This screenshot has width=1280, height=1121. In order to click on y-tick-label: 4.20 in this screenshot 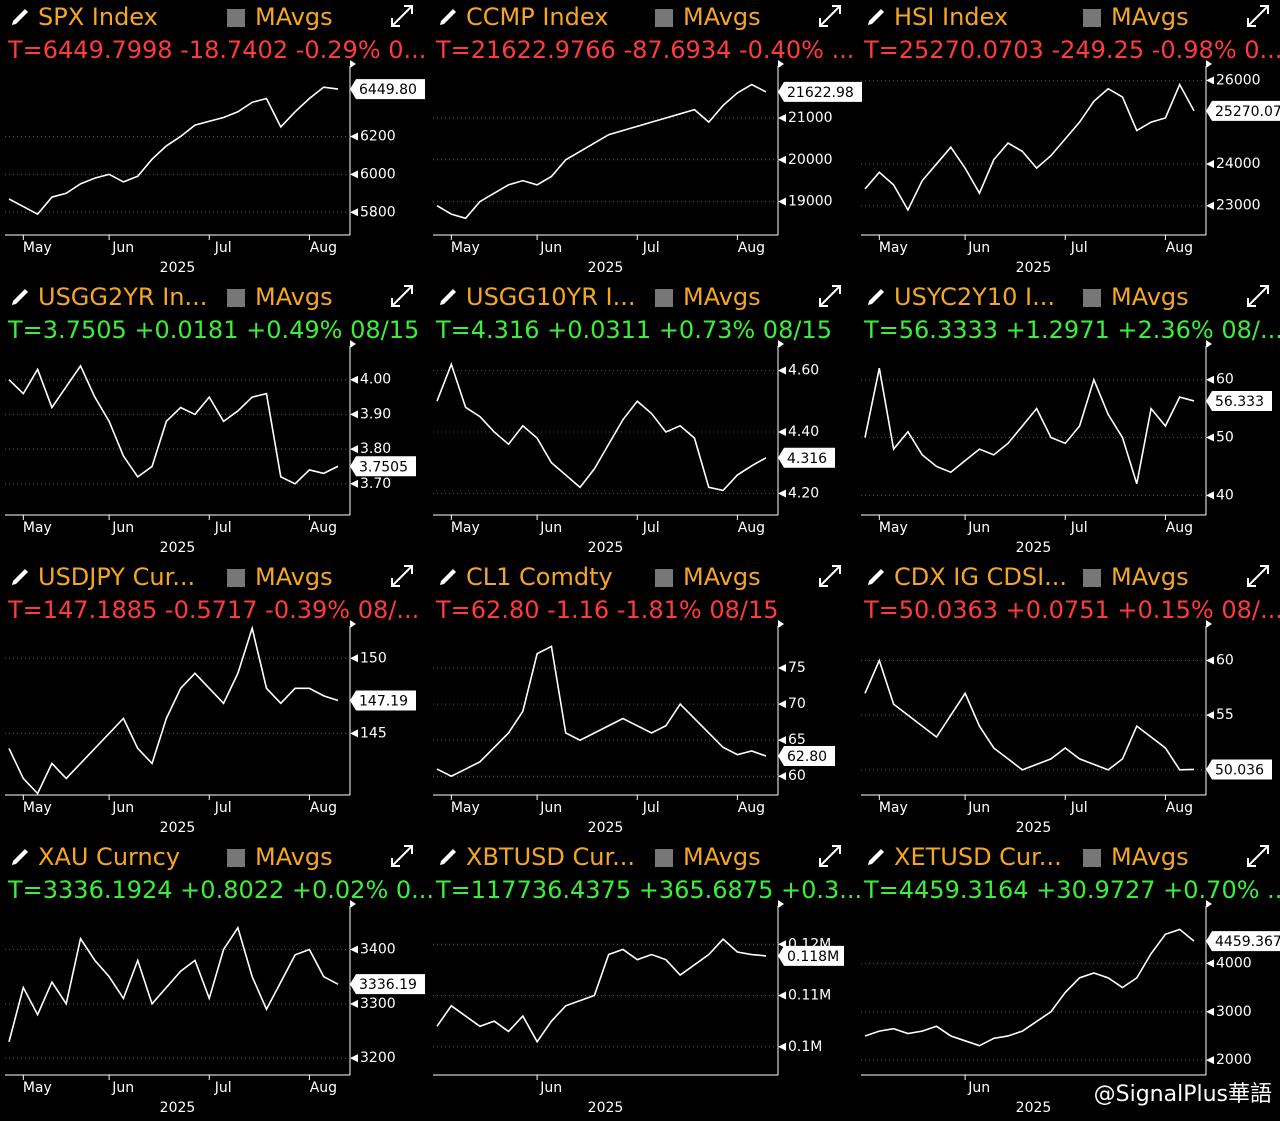, I will do `click(803, 493)`.